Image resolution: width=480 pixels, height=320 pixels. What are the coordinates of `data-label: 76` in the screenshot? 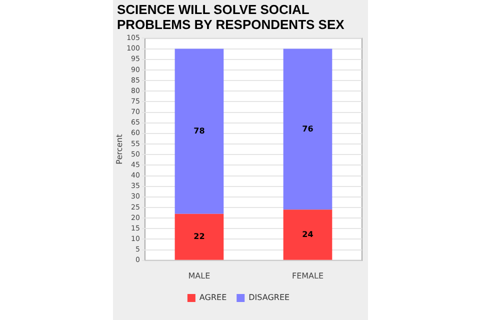 It's located at (308, 129).